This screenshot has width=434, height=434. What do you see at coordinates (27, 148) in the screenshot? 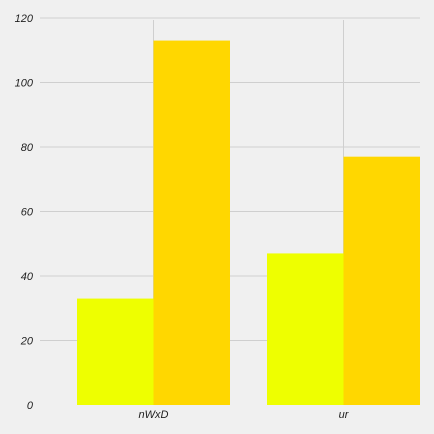
I see `y-tick-label: 80` at bounding box center [27, 148].